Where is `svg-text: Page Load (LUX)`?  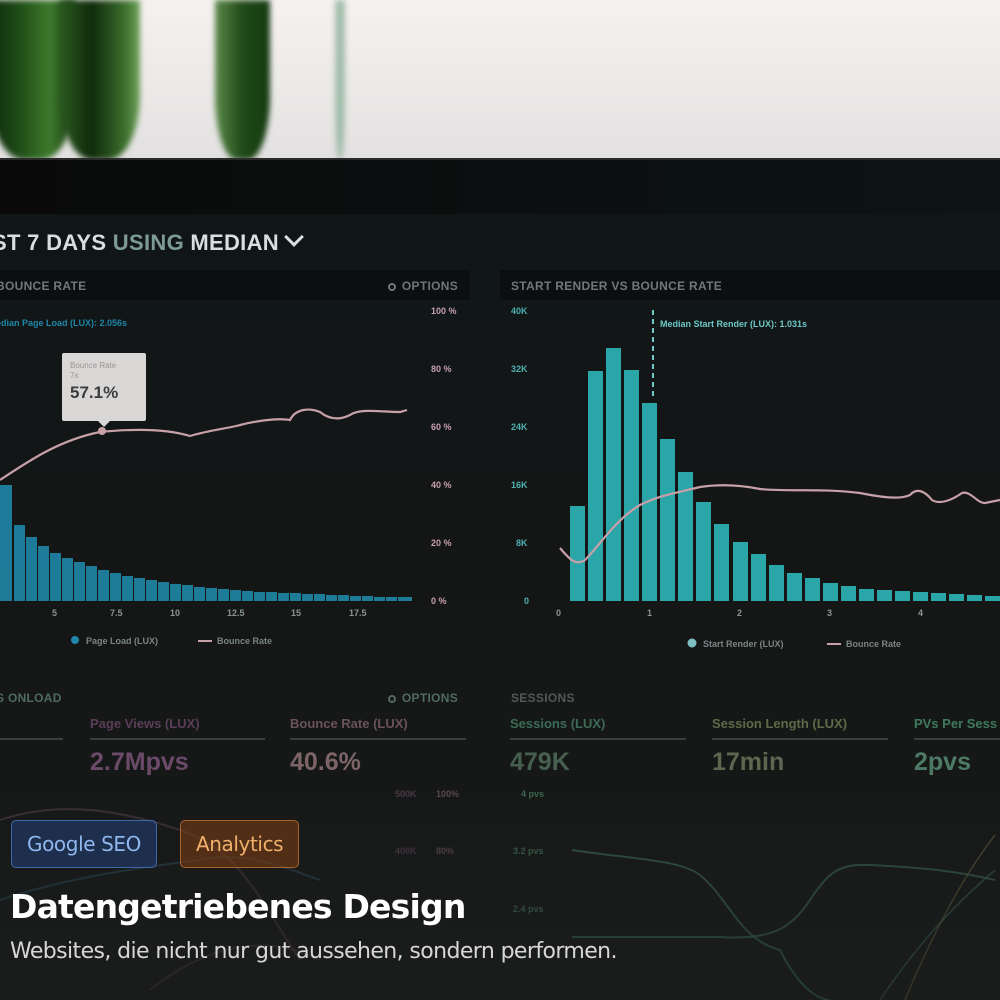
svg-text: Page Load (LUX) is located at coordinates (122, 641).